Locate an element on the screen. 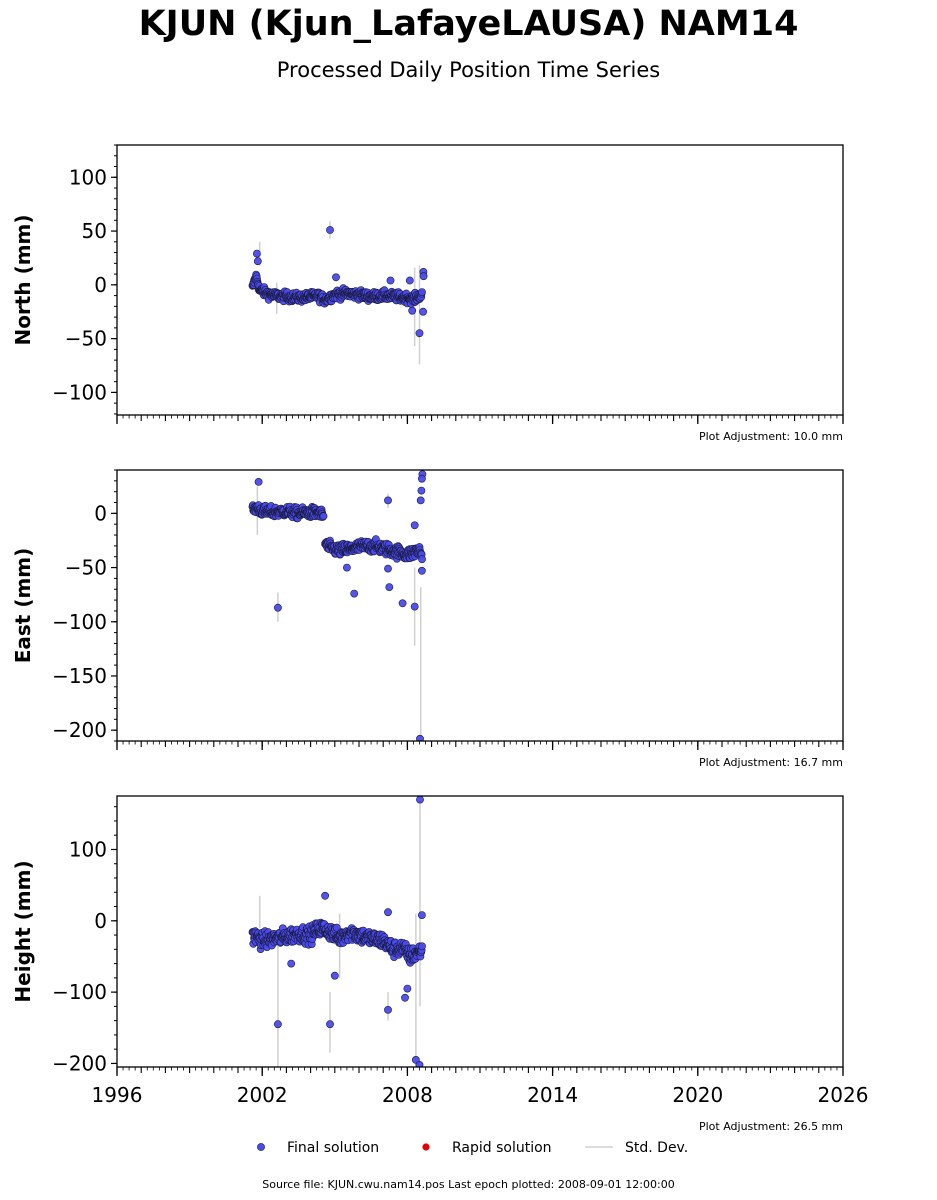 The image size is (937, 1200). height-xtick-label: 2014 is located at coordinates (552, 1095).